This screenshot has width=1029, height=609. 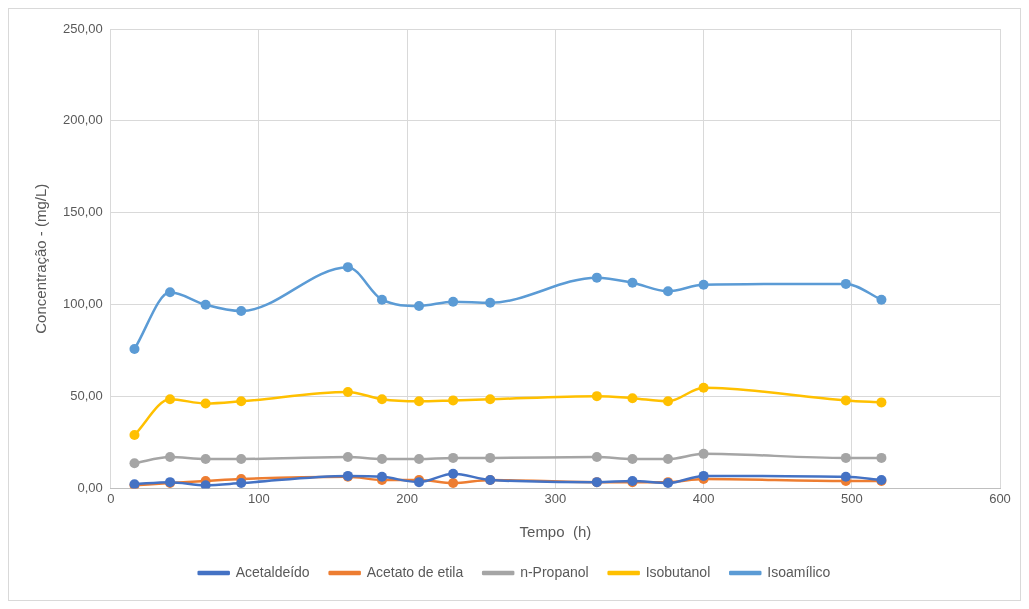 I want to click on x-tick-label: 600, so click(x=1000, y=498).